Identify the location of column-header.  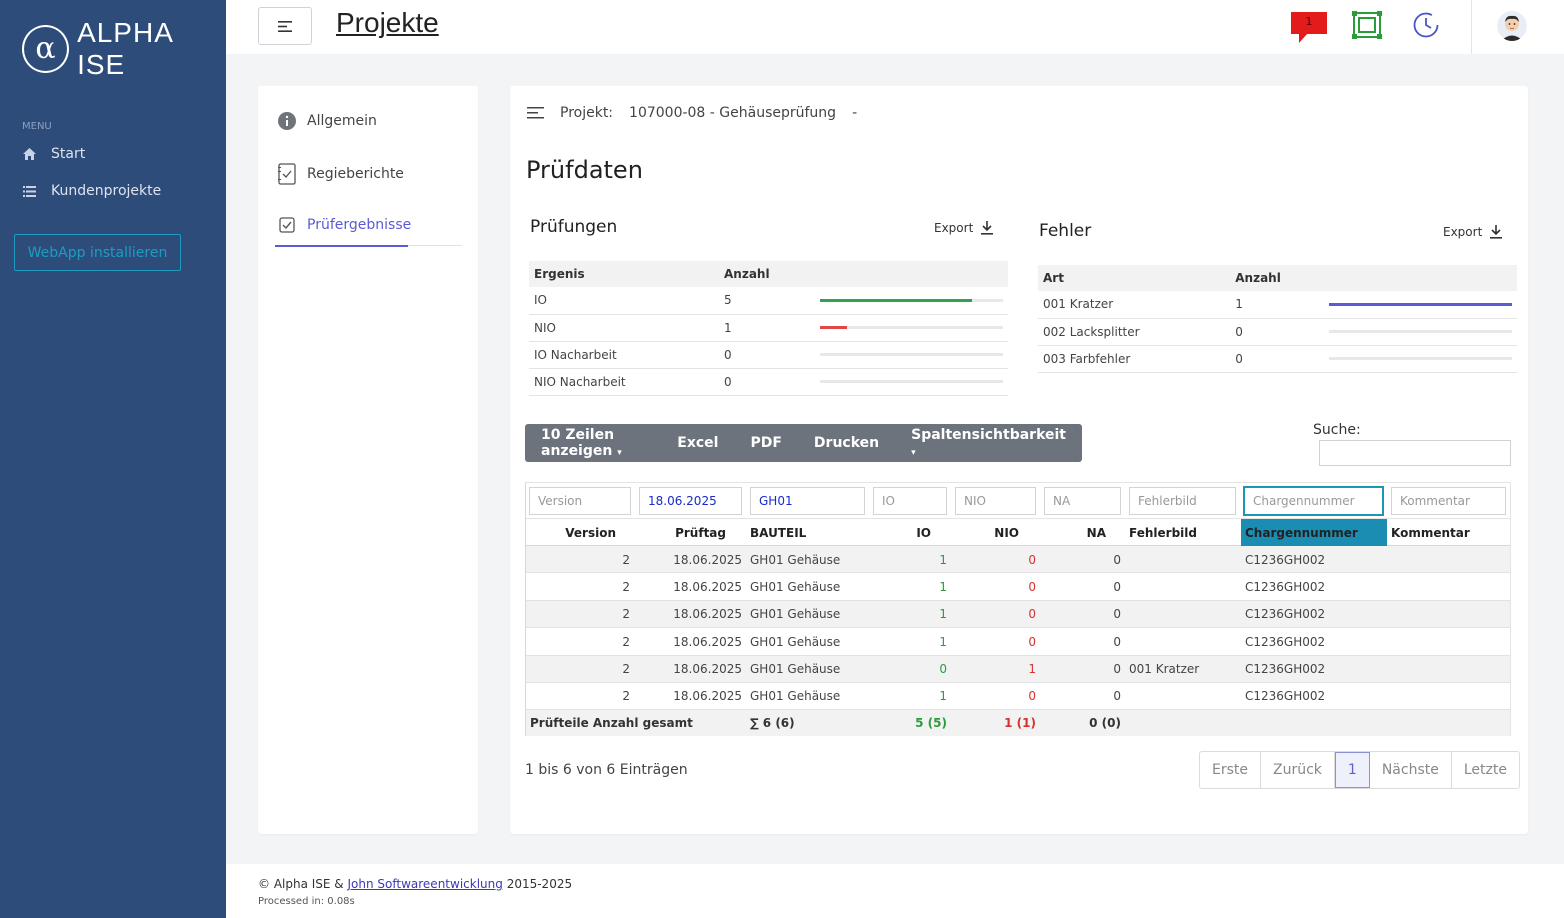
(911, 274).